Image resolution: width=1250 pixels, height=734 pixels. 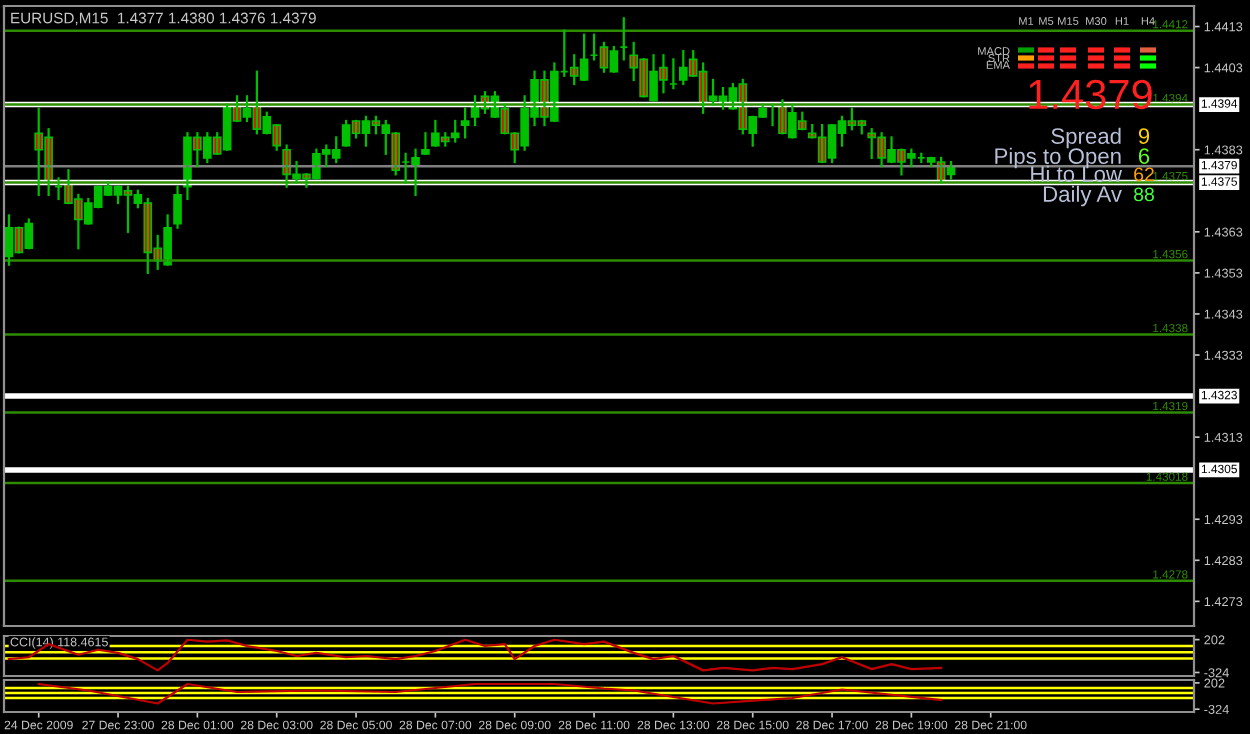 I want to click on annotation: Spread, so click(x=1086, y=138).